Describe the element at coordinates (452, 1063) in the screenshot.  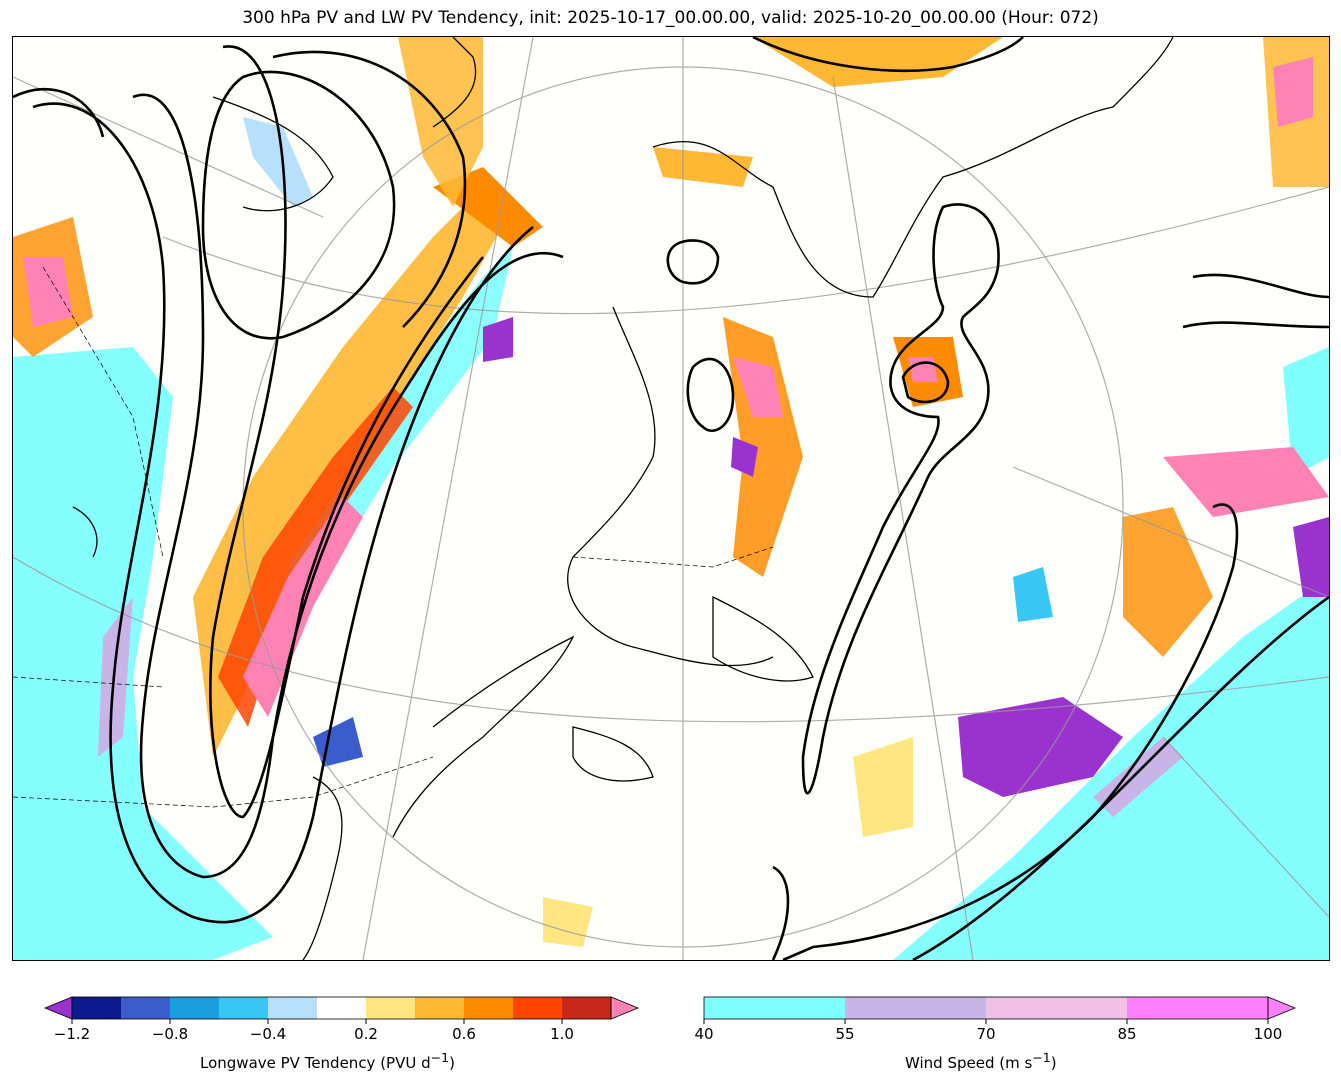
I see `pv-tendency-label-end: )` at that location.